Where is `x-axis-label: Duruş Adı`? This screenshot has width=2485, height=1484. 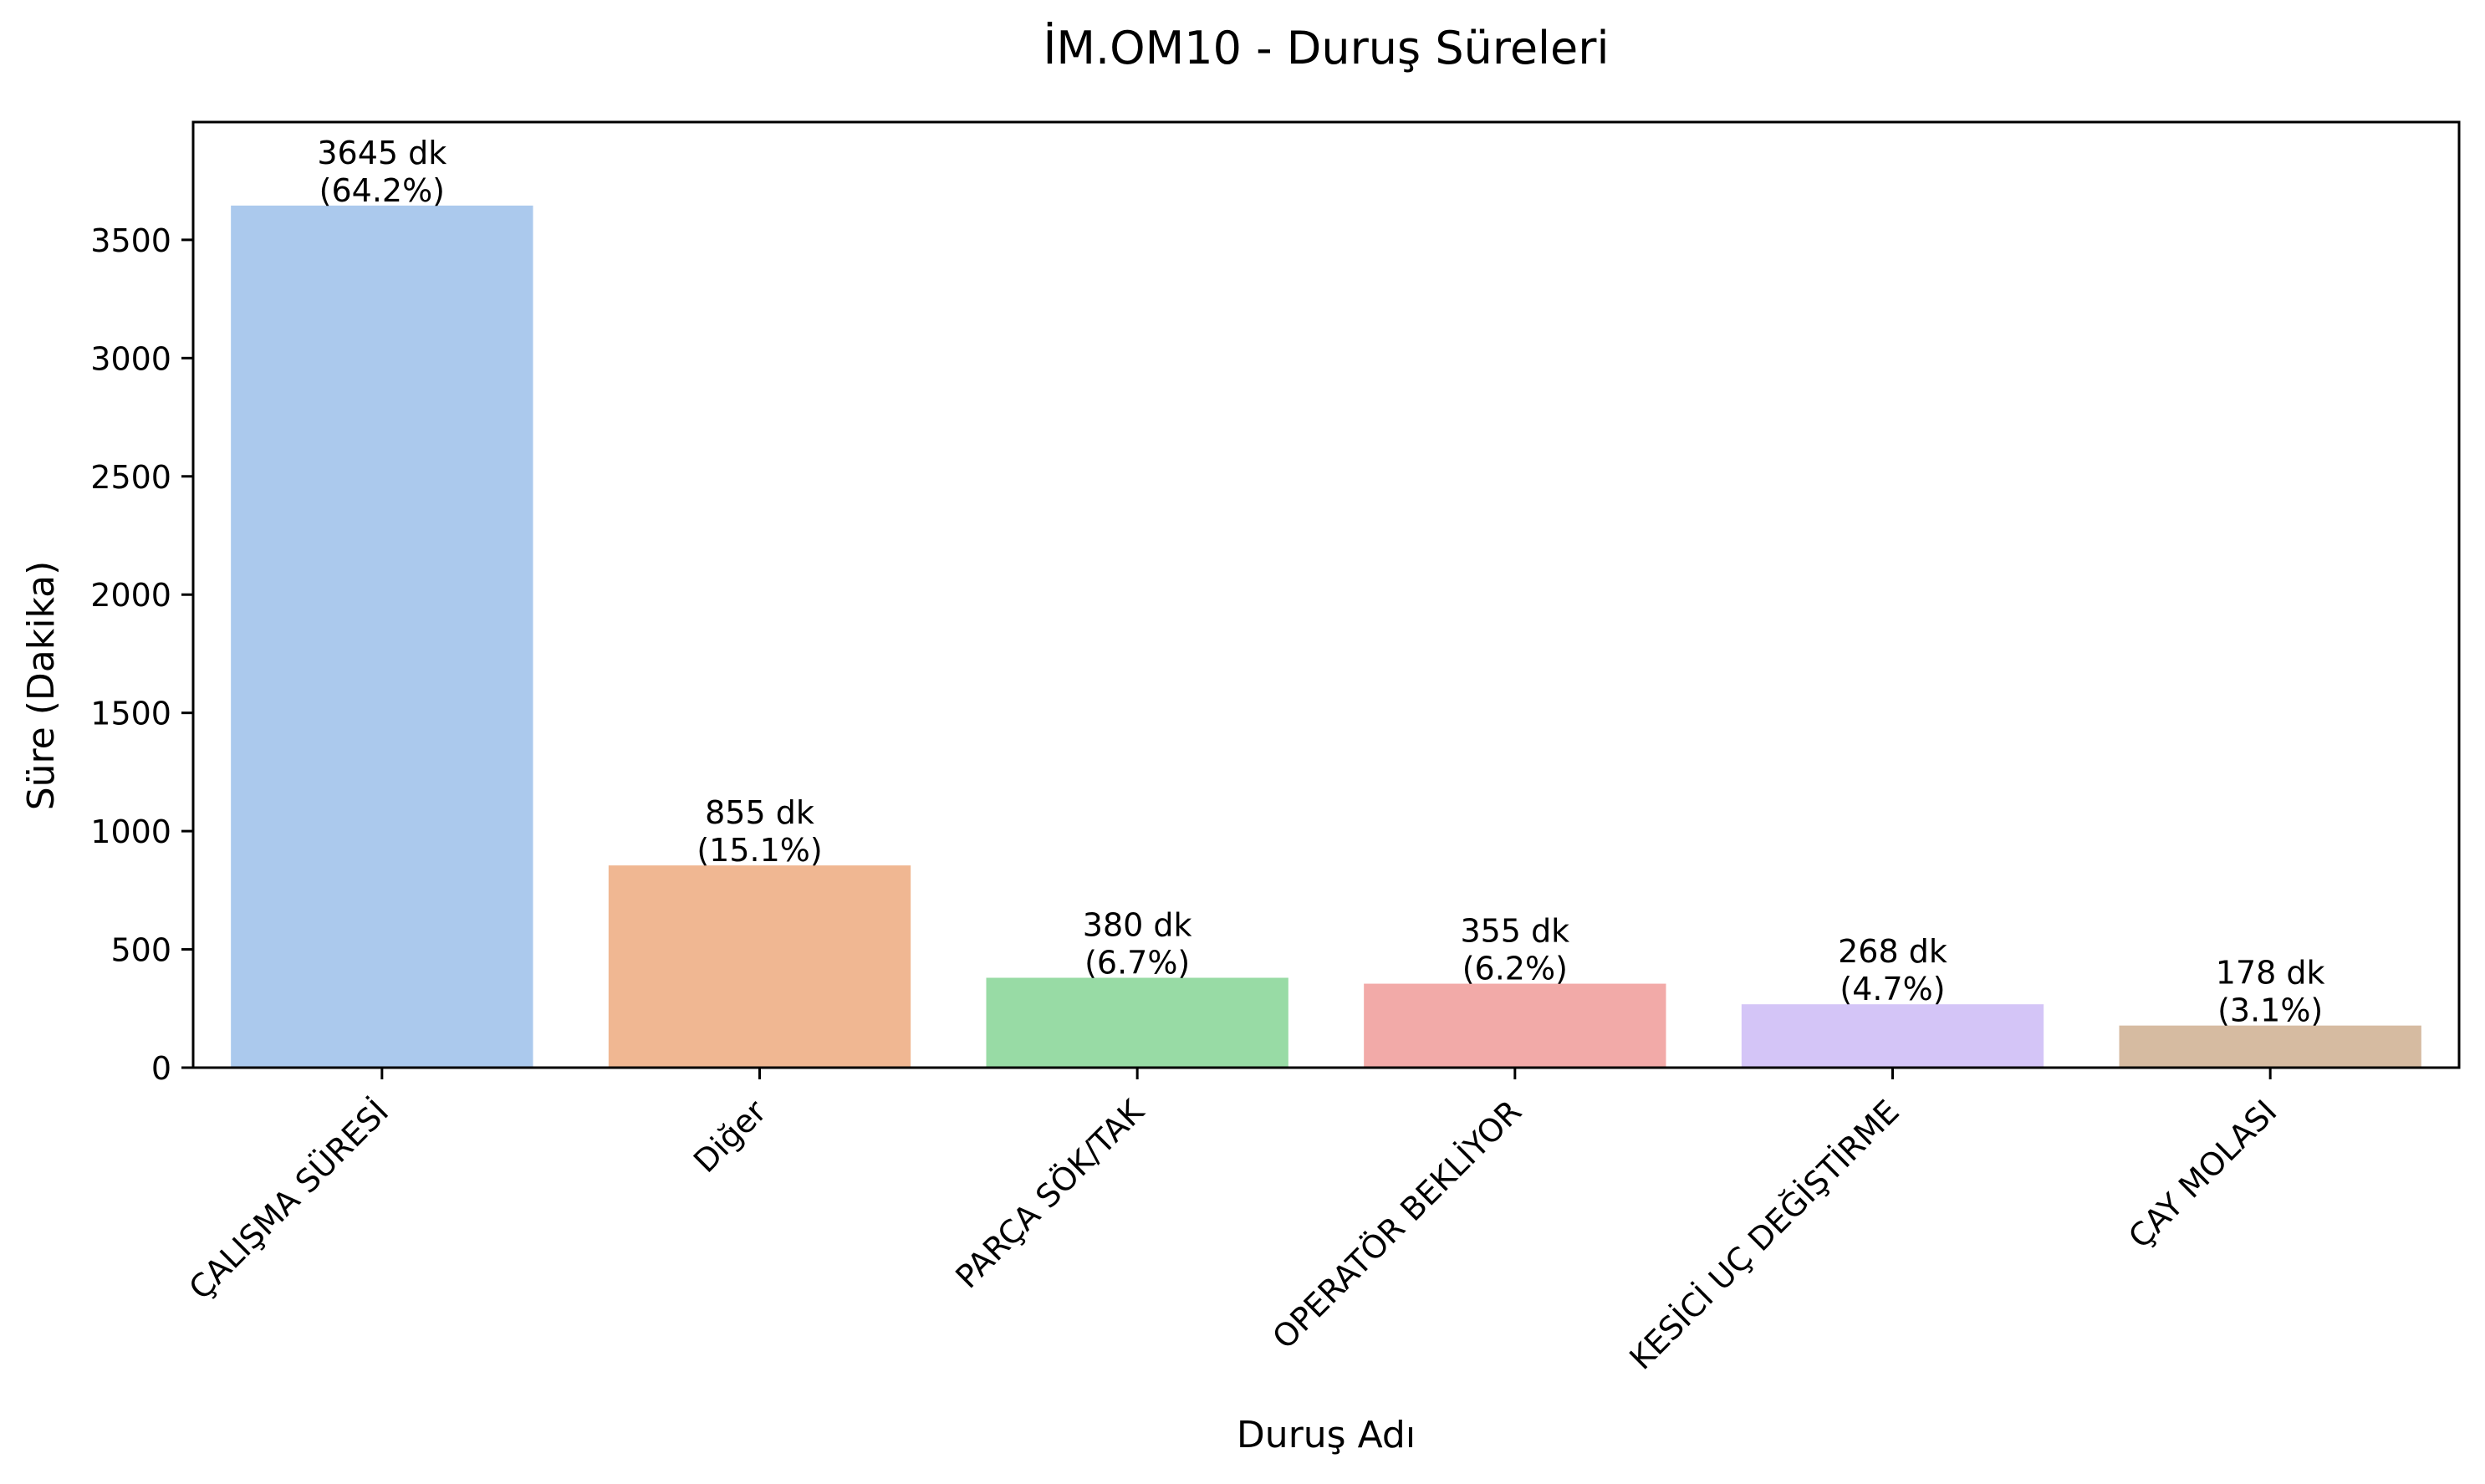
x-axis-label: Duruş Adı is located at coordinates (1326, 1435).